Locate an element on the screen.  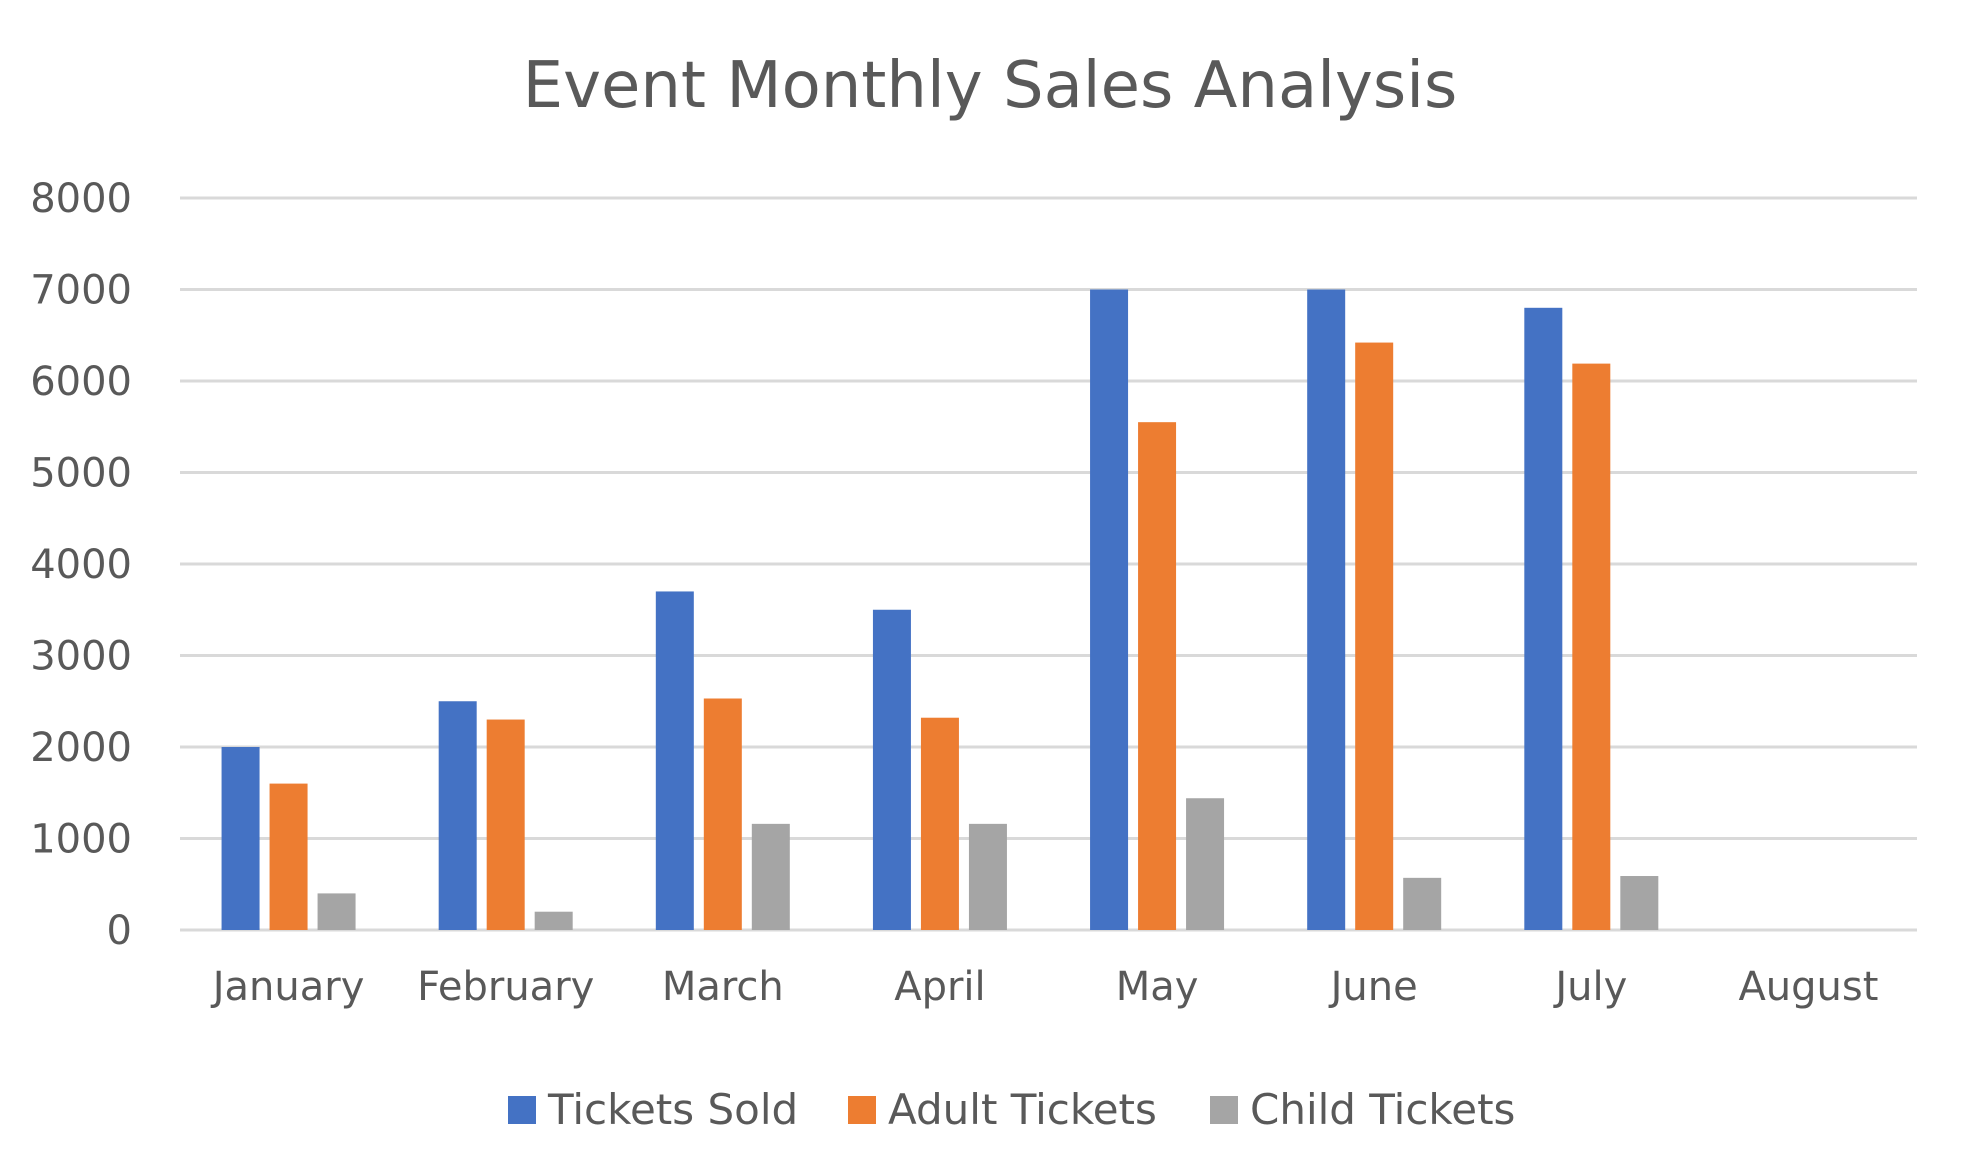
legend: Tickets Sold Adult Tickets Child Tickets is located at coordinates (1011, 1109).